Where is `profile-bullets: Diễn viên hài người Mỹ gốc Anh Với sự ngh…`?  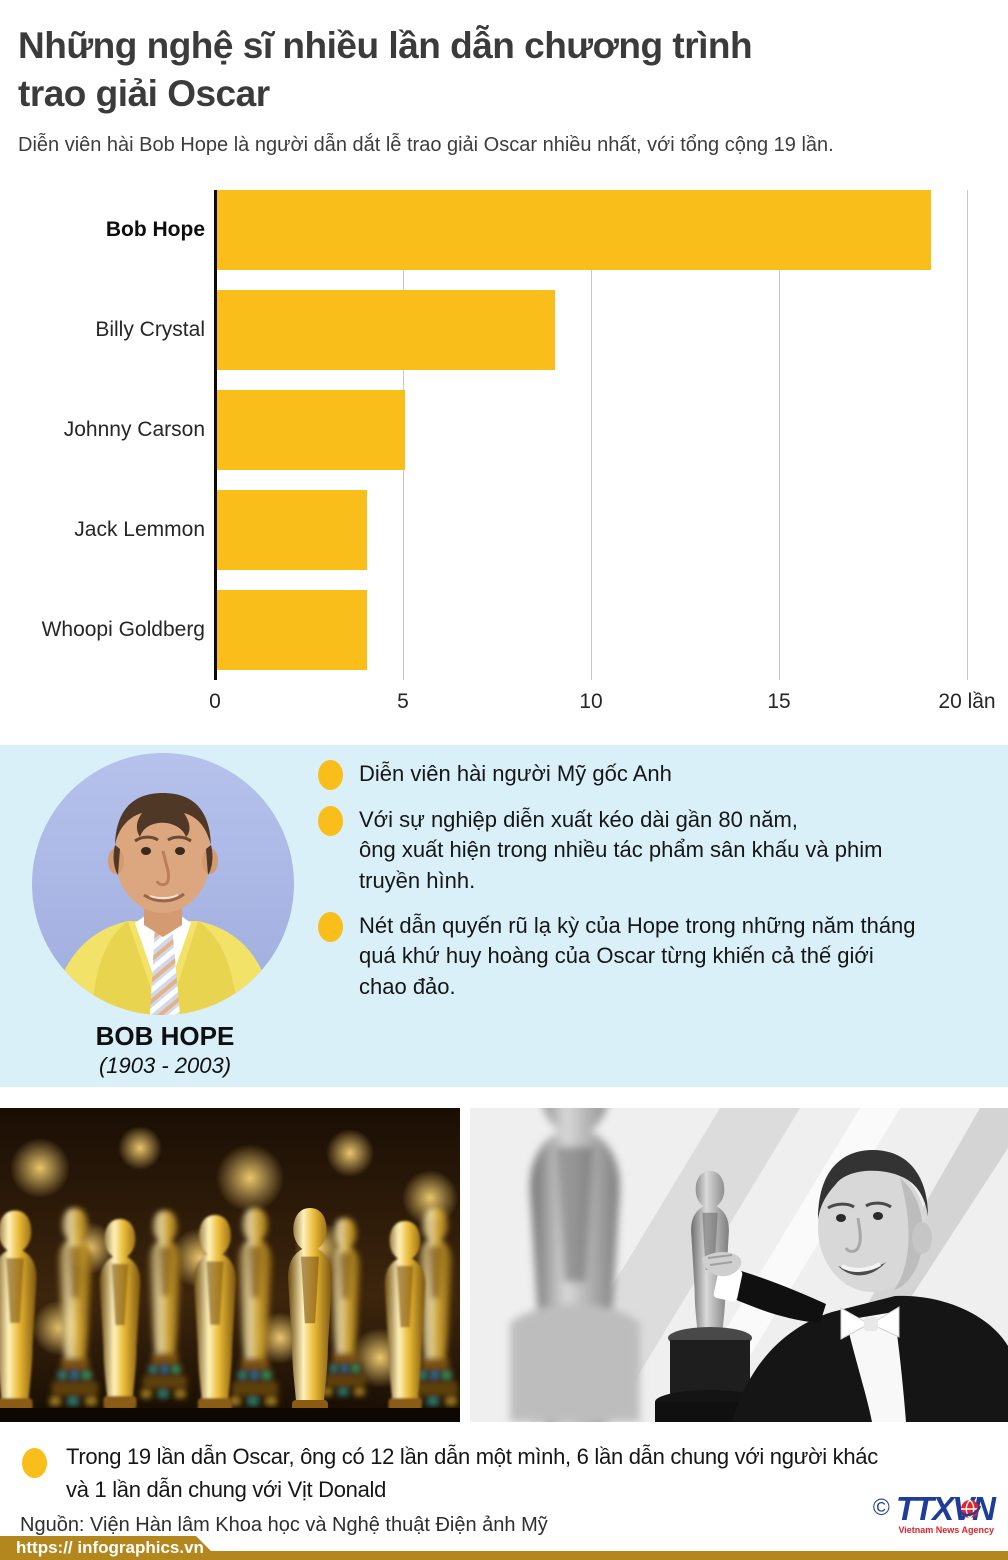
profile-bullets: Diễn viên hài người Mỹ gốc Anh Với sự ngh… is located at coordinates (645, 888).